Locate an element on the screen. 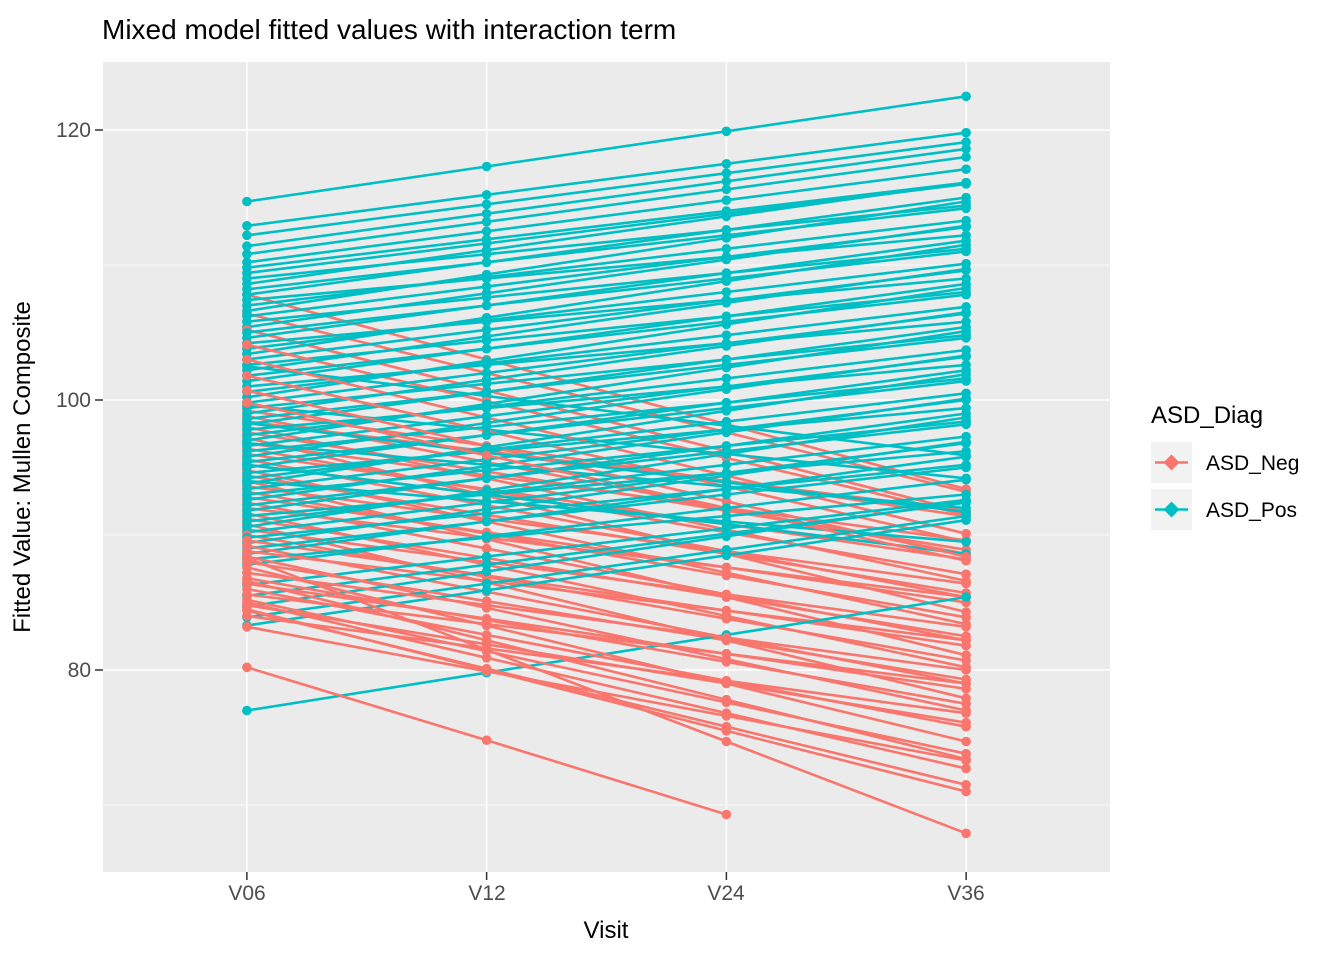 The image size is (1344, 960). legend-point-asd-neg is located at coordinates (1171, 462).